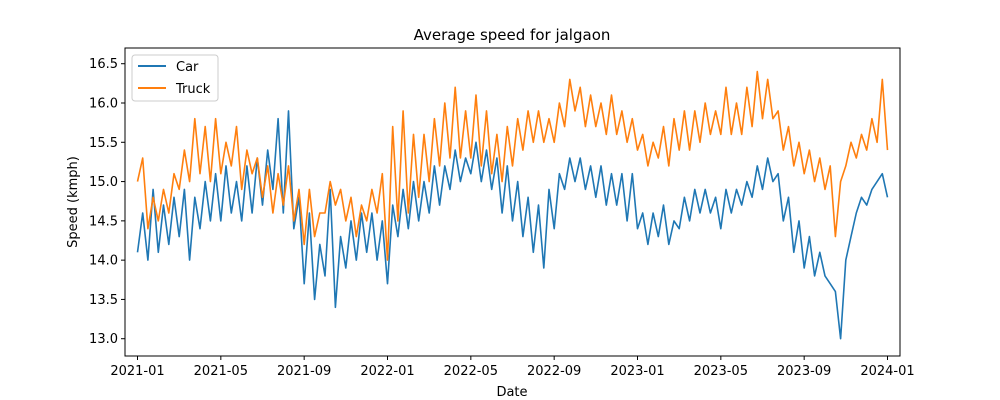 This screenshot has height=400, width=1000. I want to click on x-tick-label: 2023-09, so click(804, 371).